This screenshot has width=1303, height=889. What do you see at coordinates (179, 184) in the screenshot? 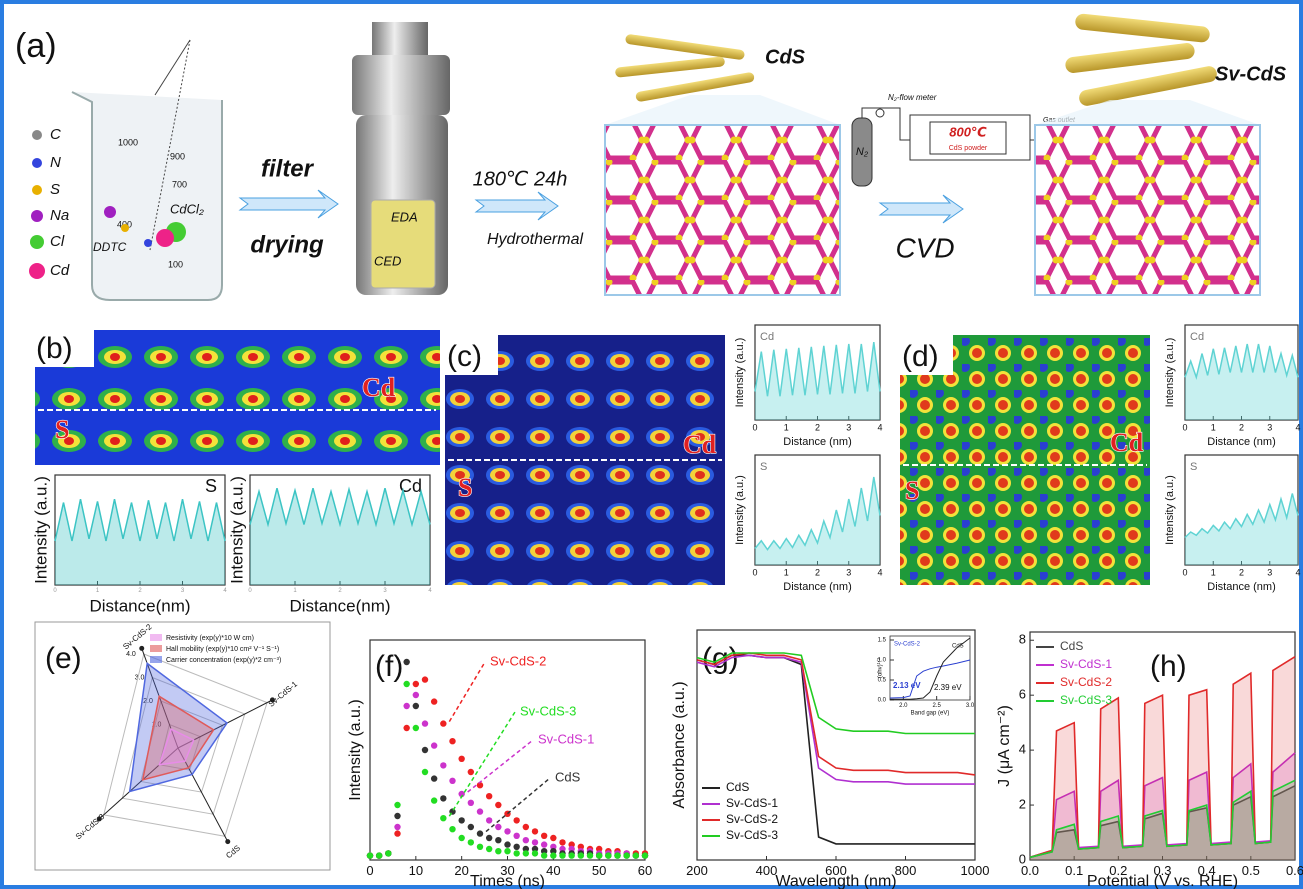
I see `beaker-scale: 700` at bounding box center [179, 184].